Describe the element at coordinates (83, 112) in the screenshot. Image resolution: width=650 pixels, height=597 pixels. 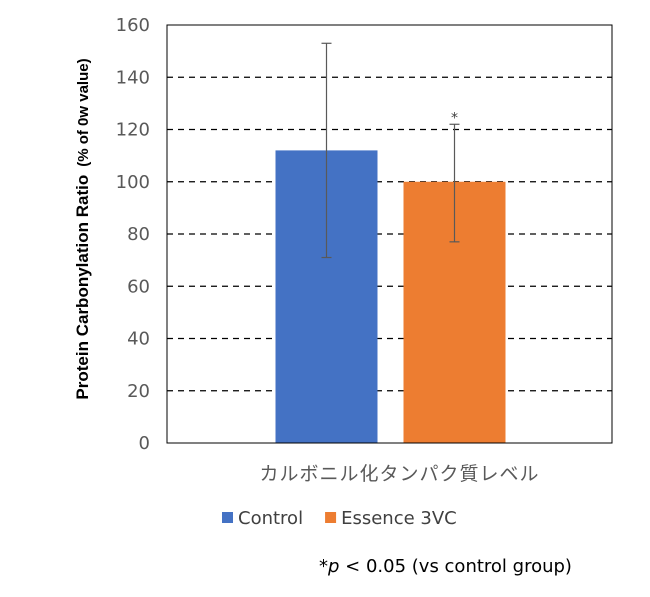
I see `y-axis-title-unit: (% of 0w value)` at that location.